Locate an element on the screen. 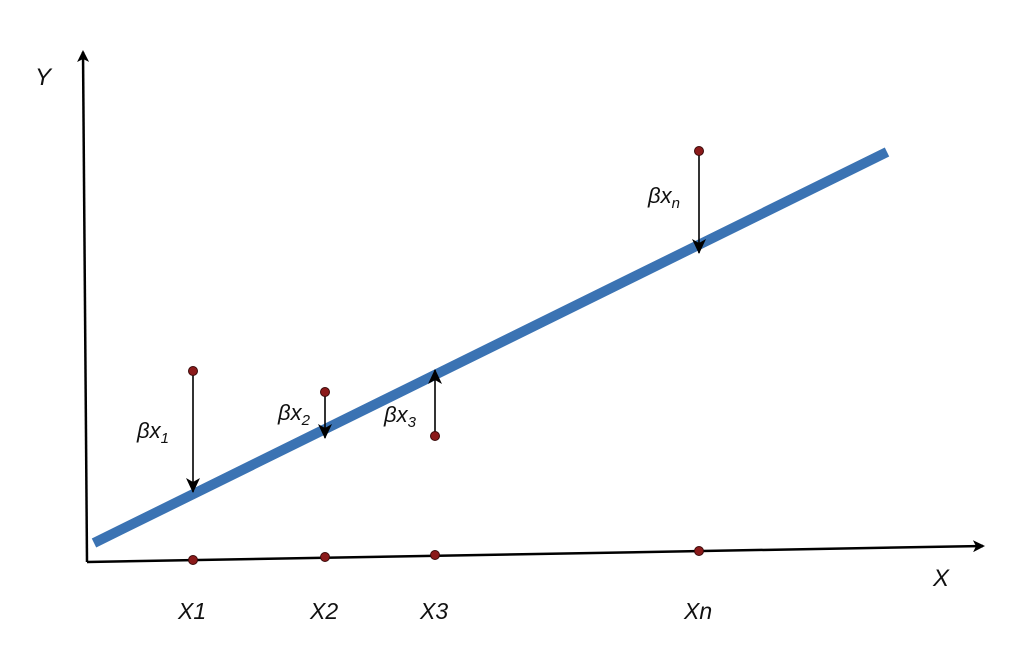  residual-label-1-symbol: βx is located at coordinates (149, 430).